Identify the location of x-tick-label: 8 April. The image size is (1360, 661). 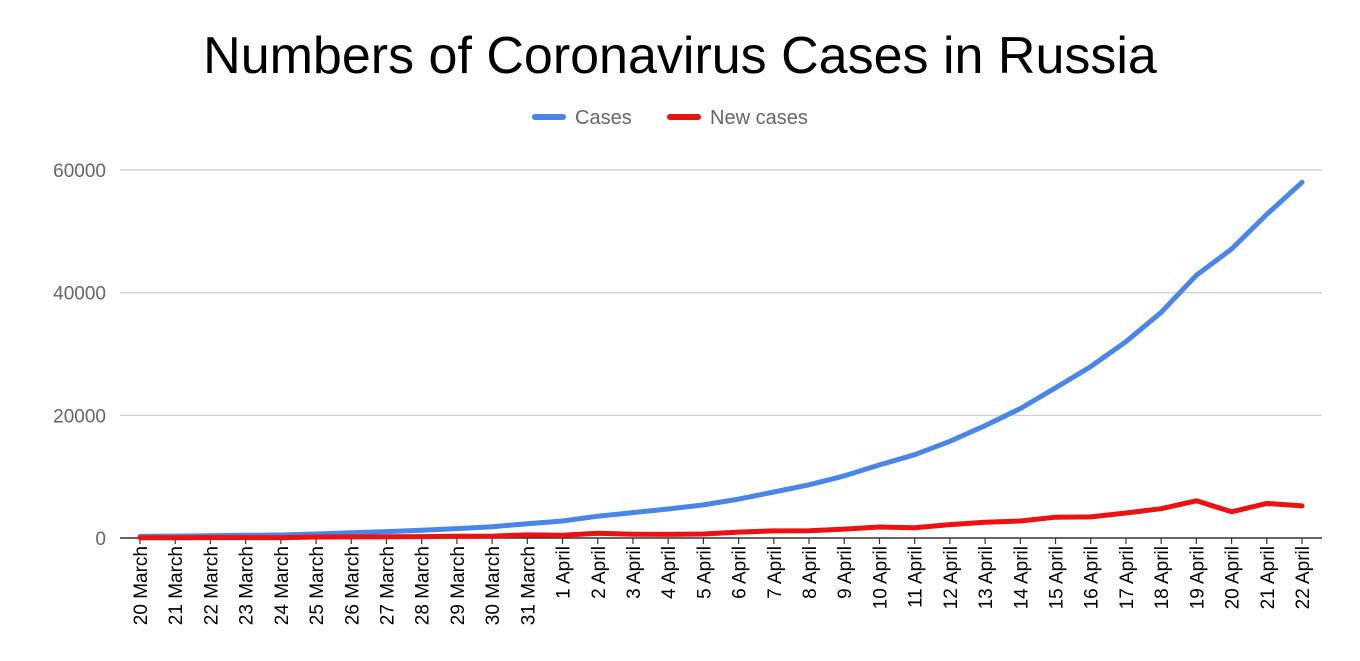
(810, 572).